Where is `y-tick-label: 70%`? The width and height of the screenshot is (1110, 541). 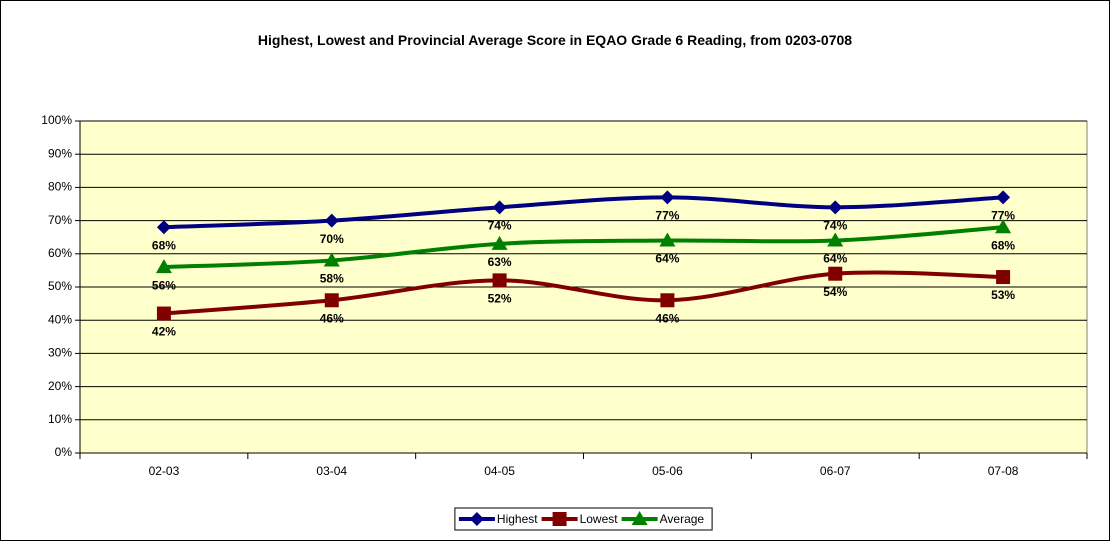
y-tick-label: 70% is located at coordinates (60, 220).